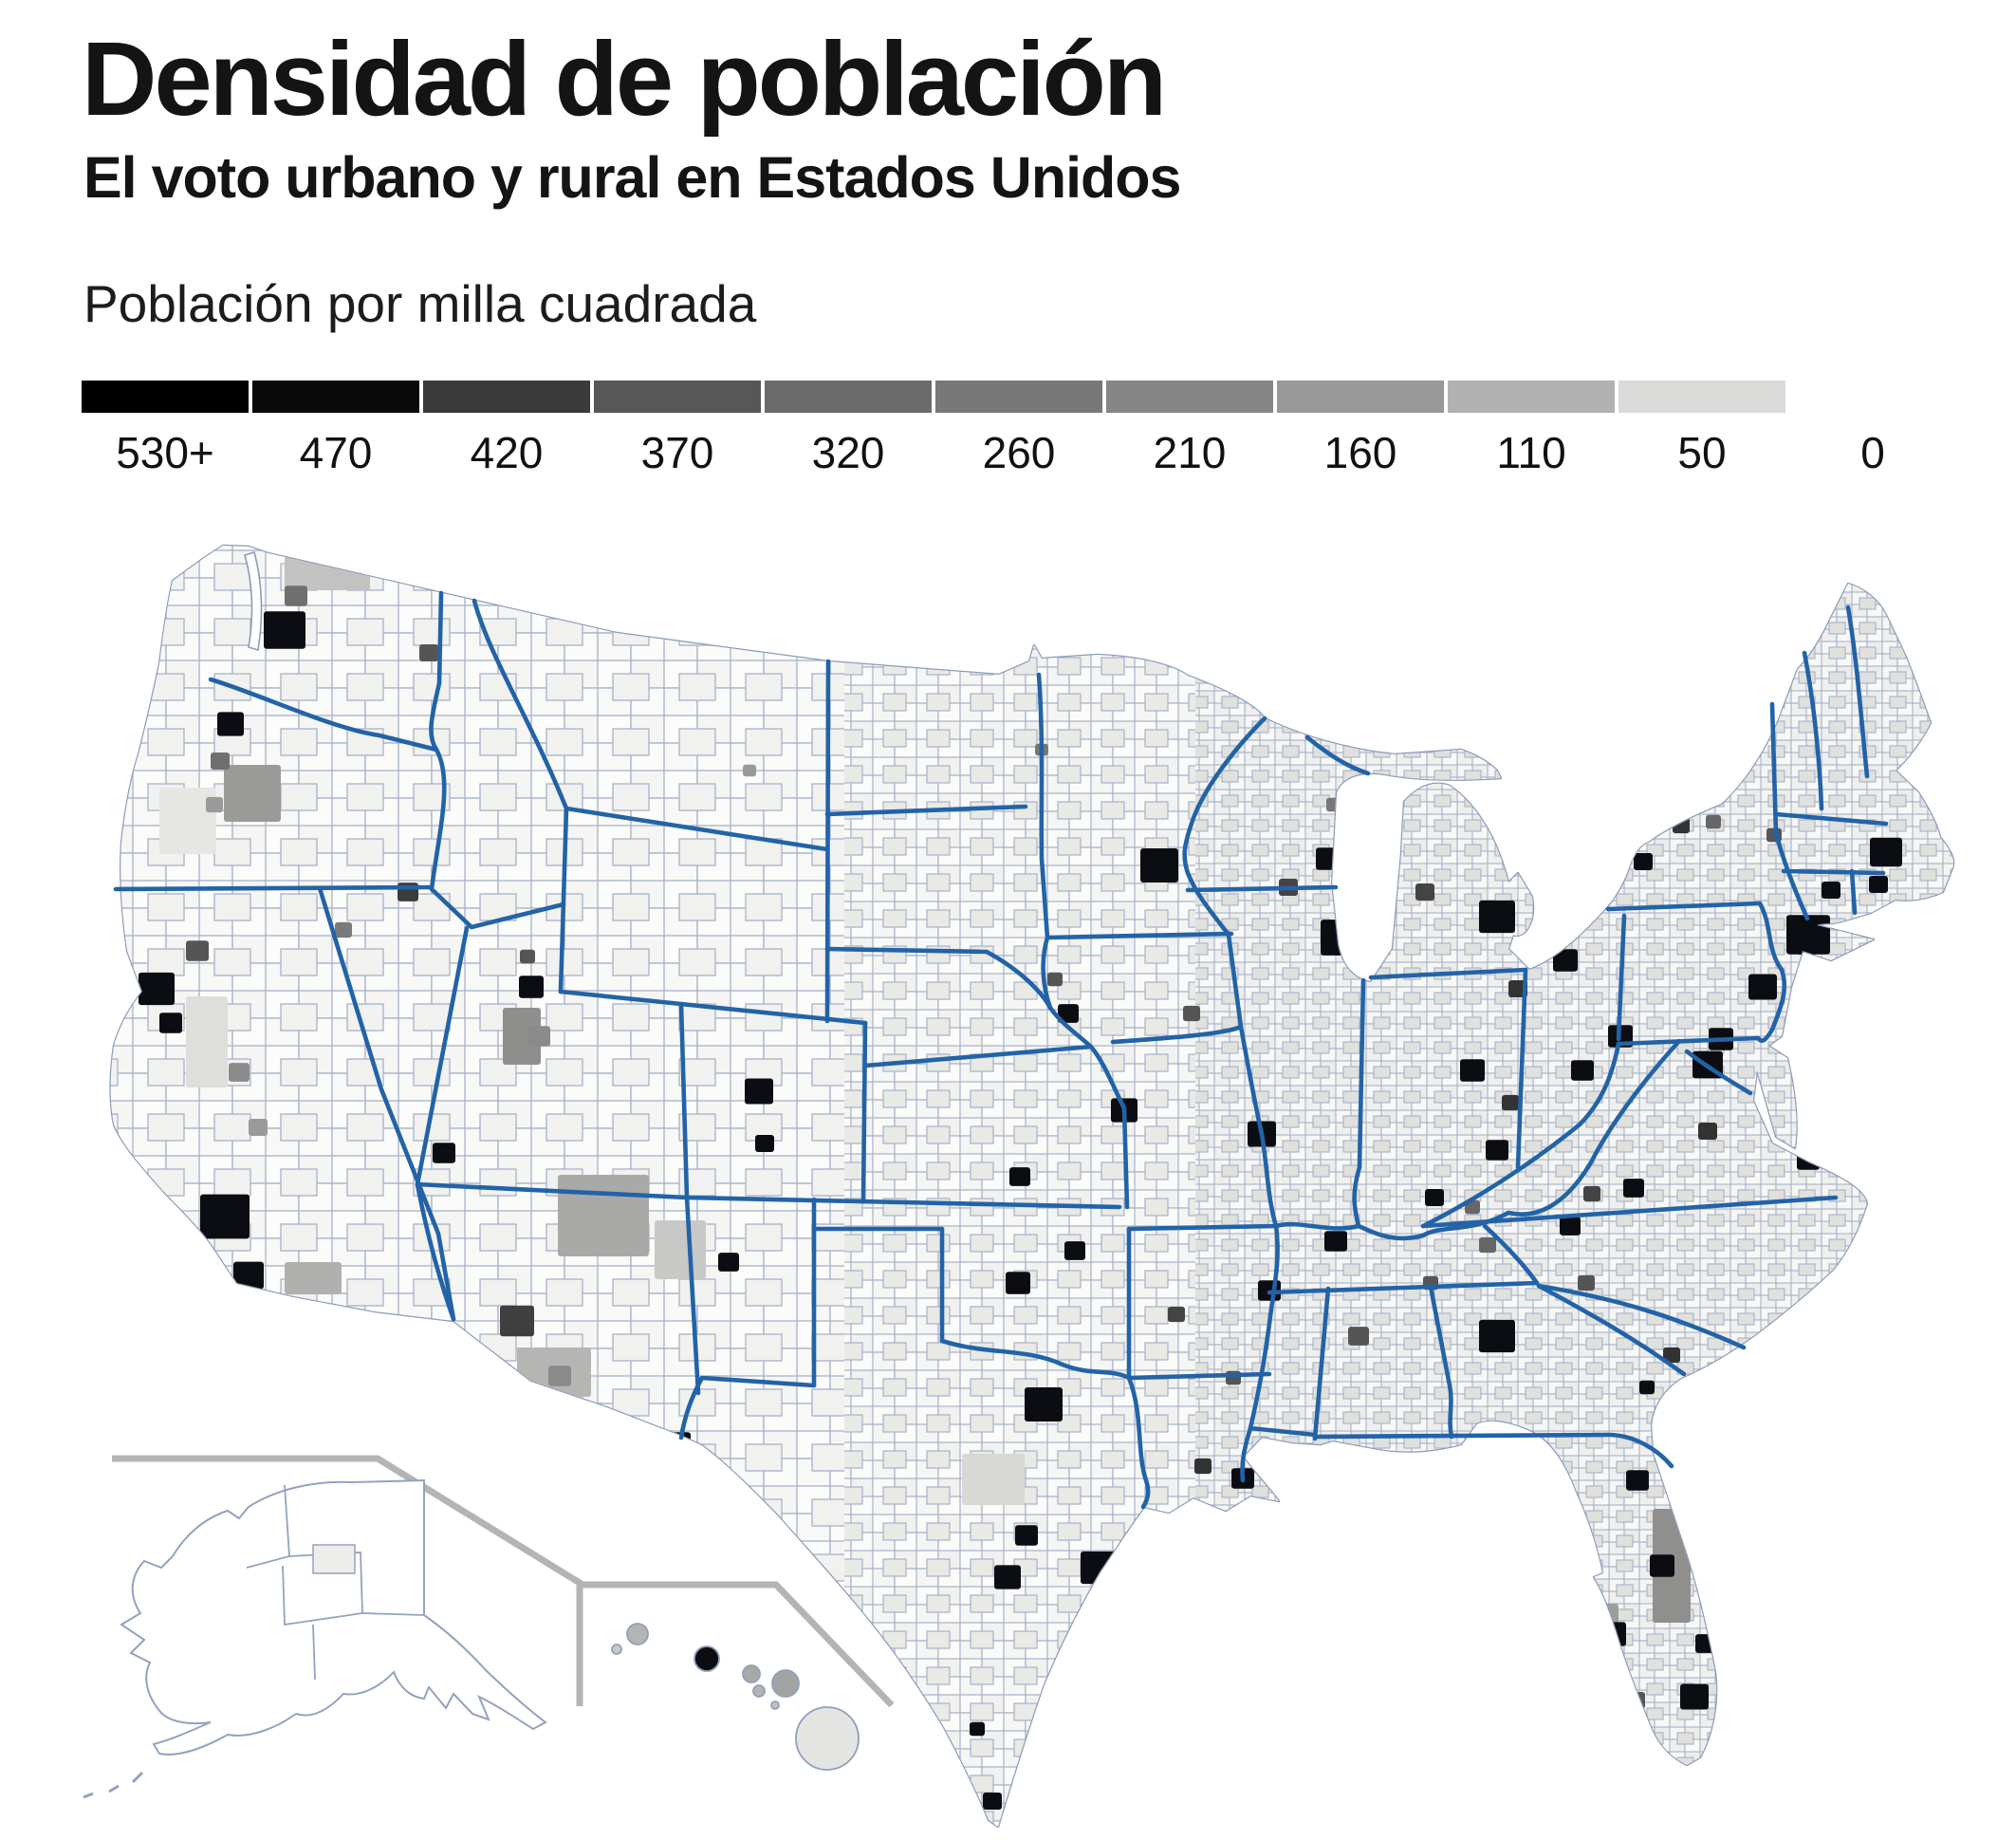 This screenshot has height=1840, width=2016. Describe the element at coordinates (517, 1321) in the screenshot. I see `metro-phoenix` at that location.